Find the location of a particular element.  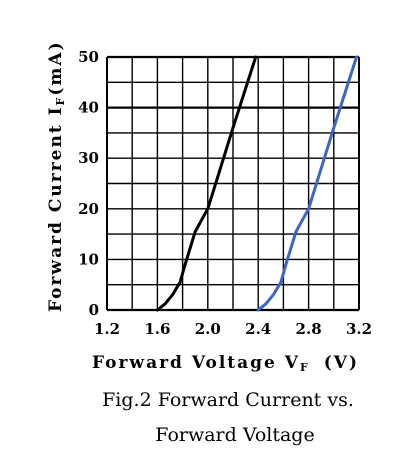

x-axis-title-subscript: F is located at coordinates (305, 367).